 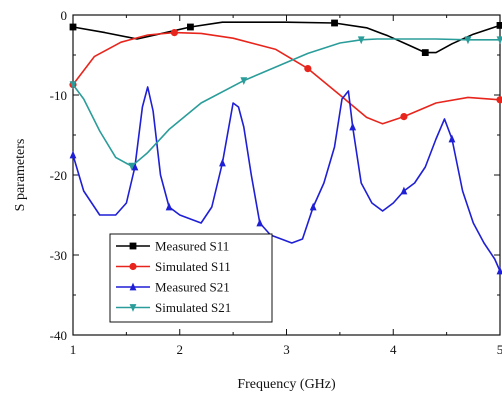 What do you see at coordinates (192, 287) in the screenshot?
I see `legend-label: Measured S21` at bounding box center [192, 287].